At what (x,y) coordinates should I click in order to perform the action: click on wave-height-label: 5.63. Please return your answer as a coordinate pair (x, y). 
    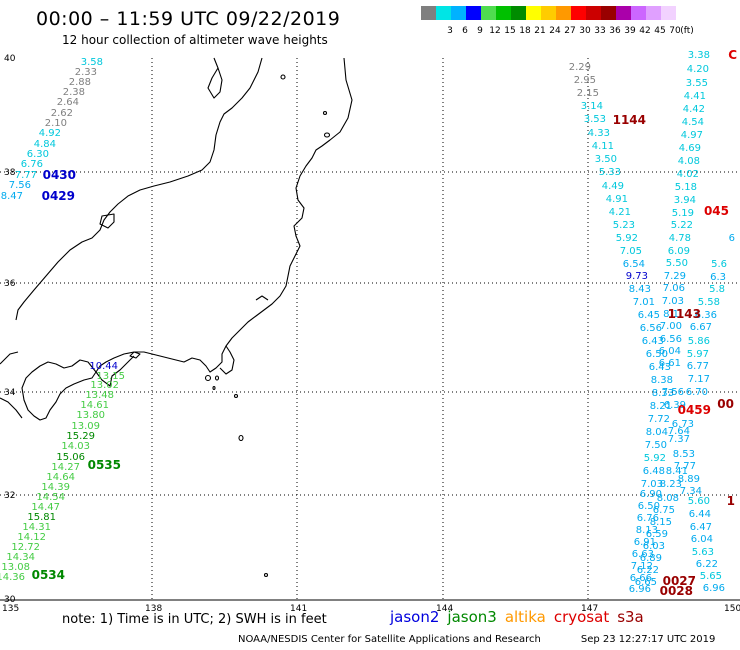
    Looking at the image, I should click on (703, 552).